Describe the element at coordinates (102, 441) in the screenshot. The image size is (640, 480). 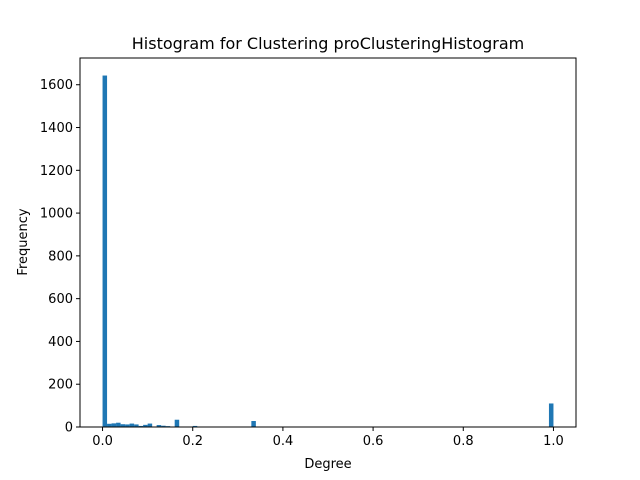
I see `x-tick-label: 0.0` at that location.